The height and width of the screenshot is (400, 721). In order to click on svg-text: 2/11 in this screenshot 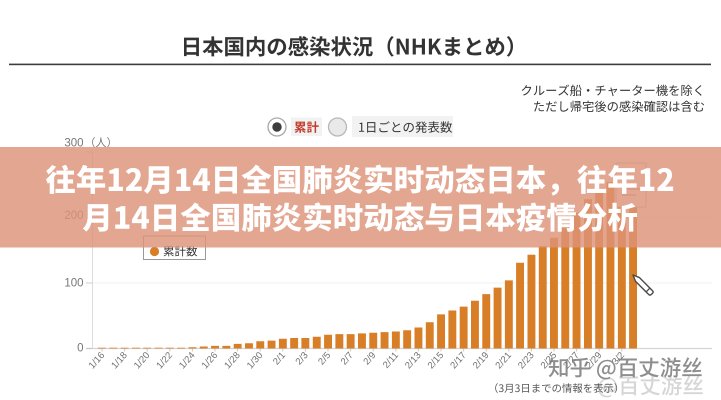, I will do `click(391, 360)`.